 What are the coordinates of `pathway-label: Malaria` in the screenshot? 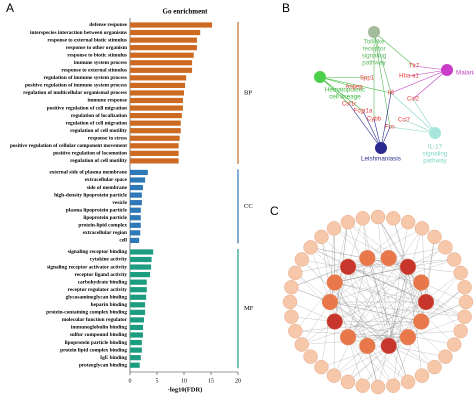 It's located at (465, 73).